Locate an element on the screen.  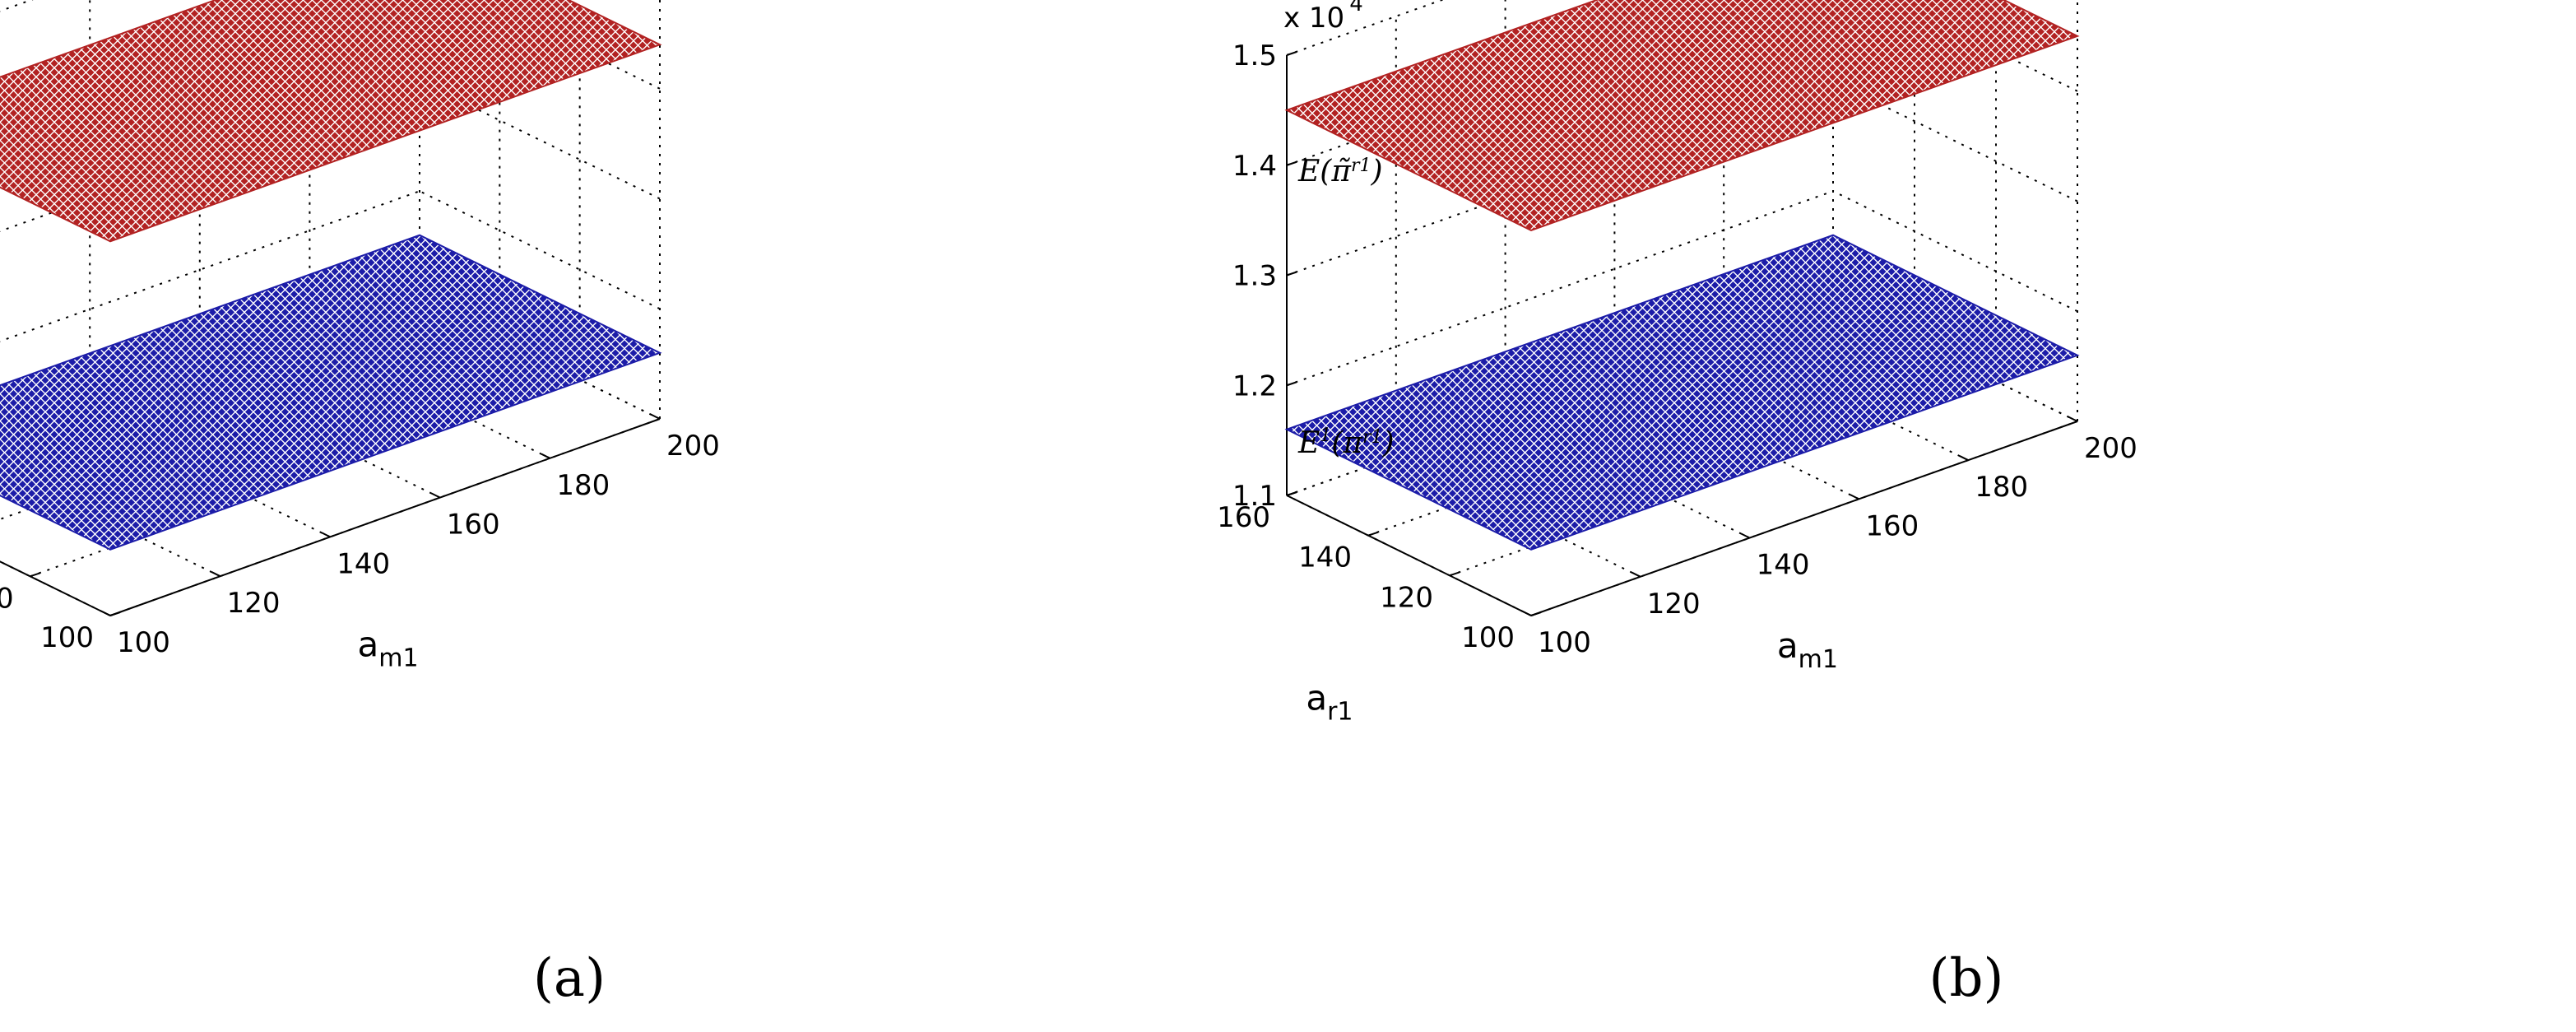
surface-label-0: E(π̃r1) is located at coordinates (1340, 171).